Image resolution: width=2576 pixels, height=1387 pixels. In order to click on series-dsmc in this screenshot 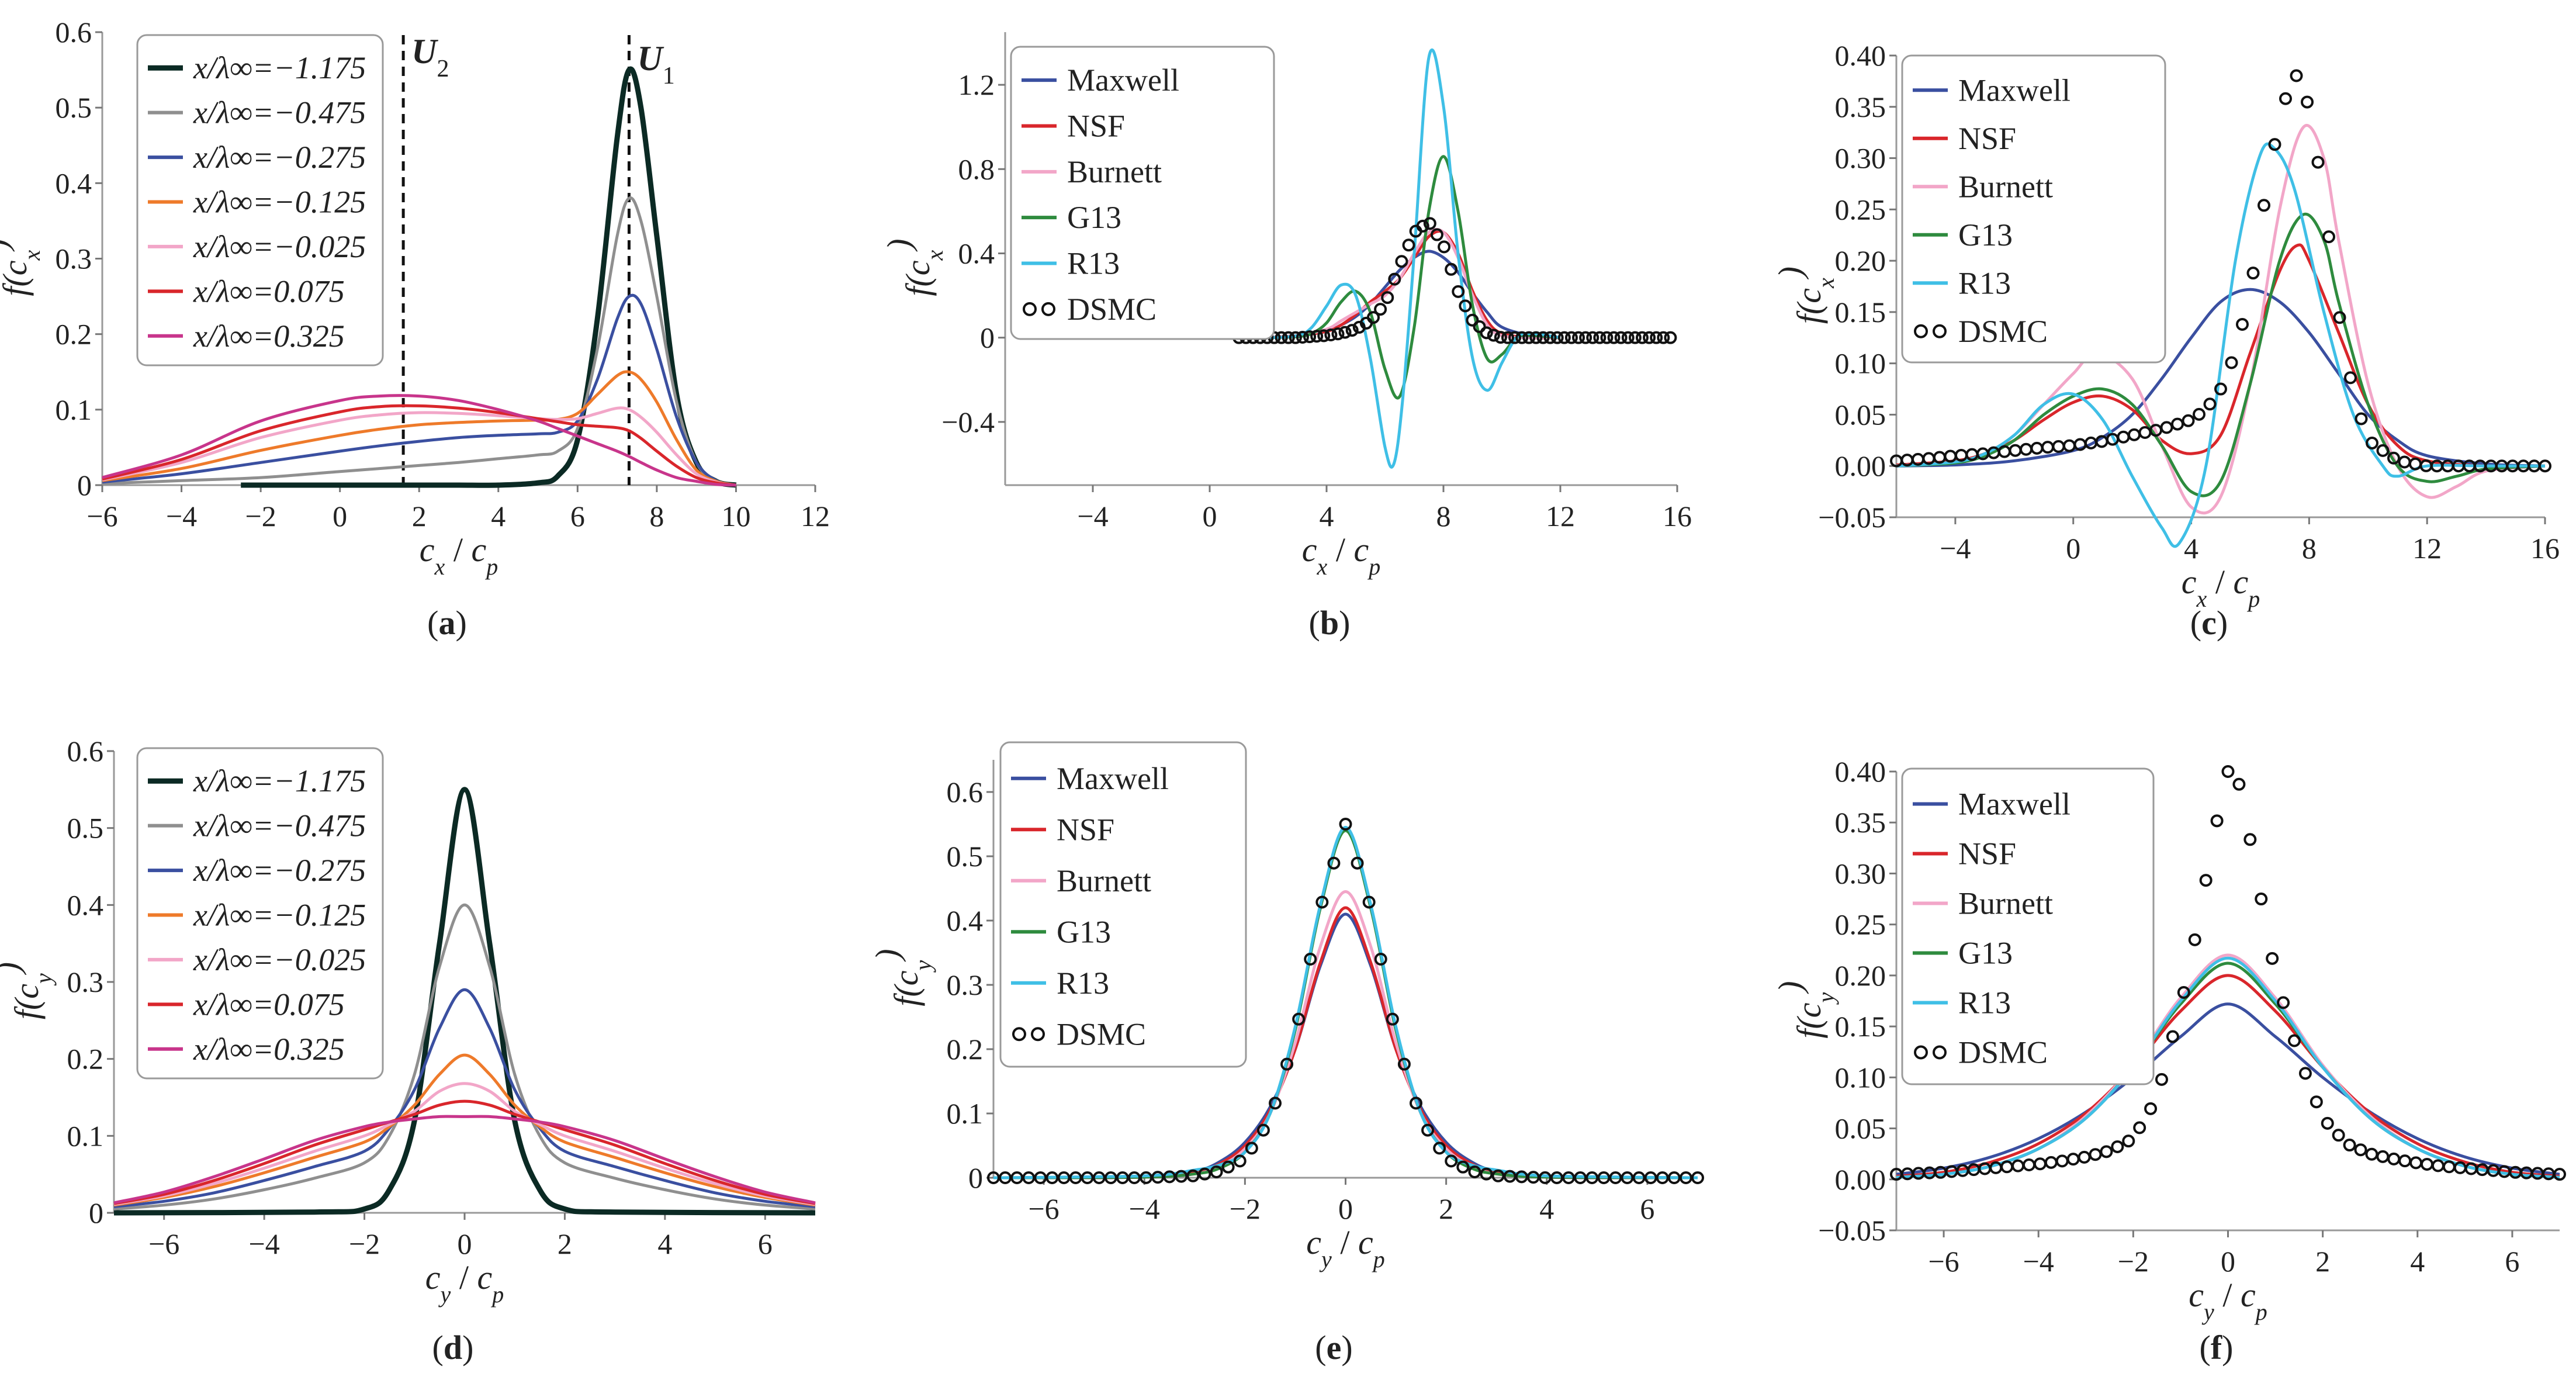, I will do `click(1454, 280)`.